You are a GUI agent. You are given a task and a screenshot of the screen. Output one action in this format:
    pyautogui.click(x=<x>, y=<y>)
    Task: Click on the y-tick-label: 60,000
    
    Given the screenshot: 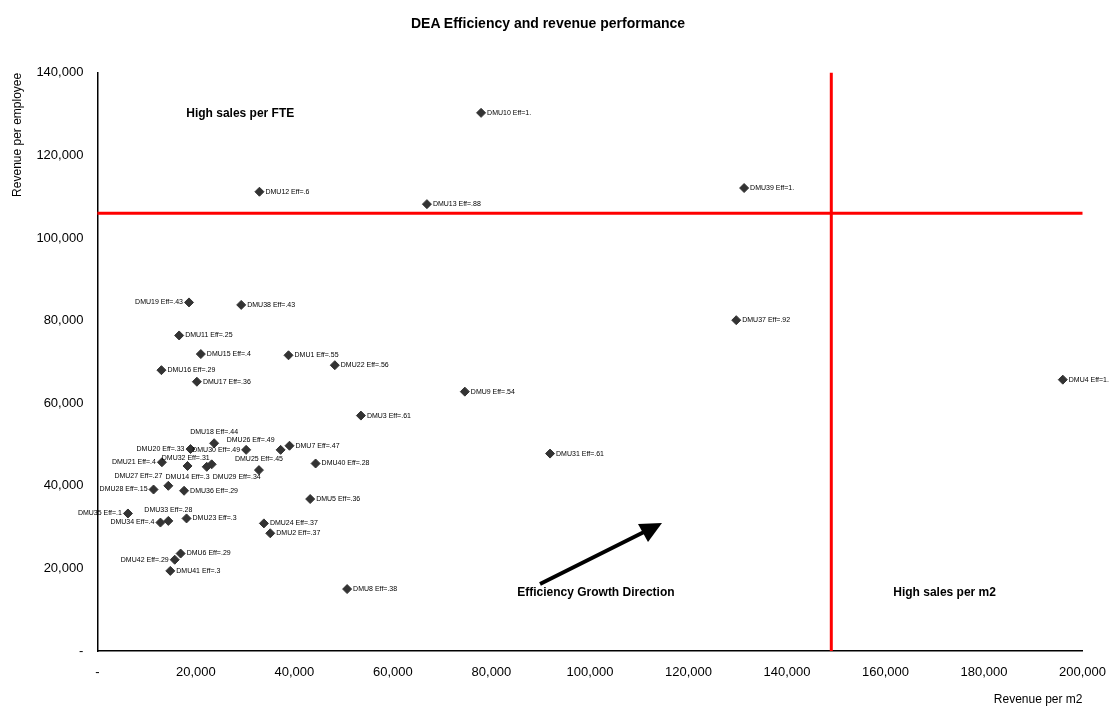 What is the action you would take?
    pyautogui.click(x=63, y=402)
    